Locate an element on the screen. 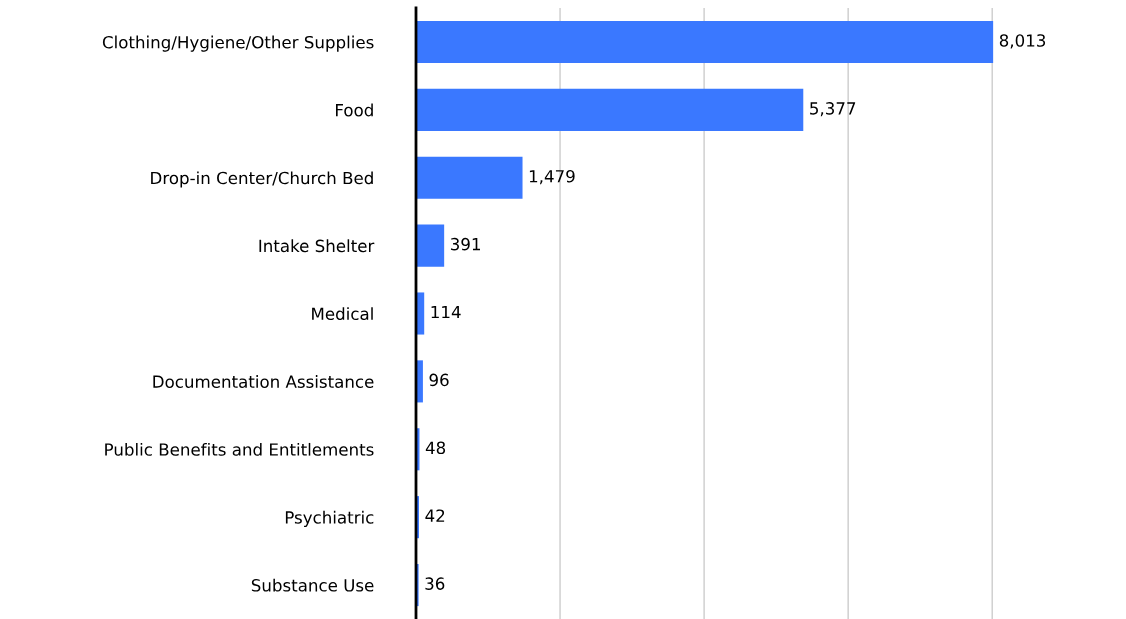 The height and width of the screenshot is (619, 1126). data-label: 48 is located at coordinates (435, 448).